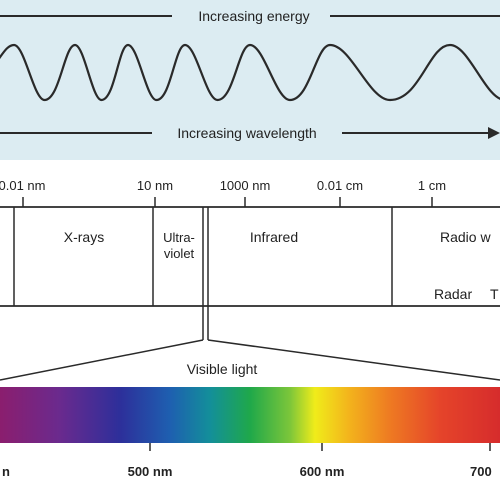  I want to click on tick-label-1cm: 1 cm, so click(432, 185).